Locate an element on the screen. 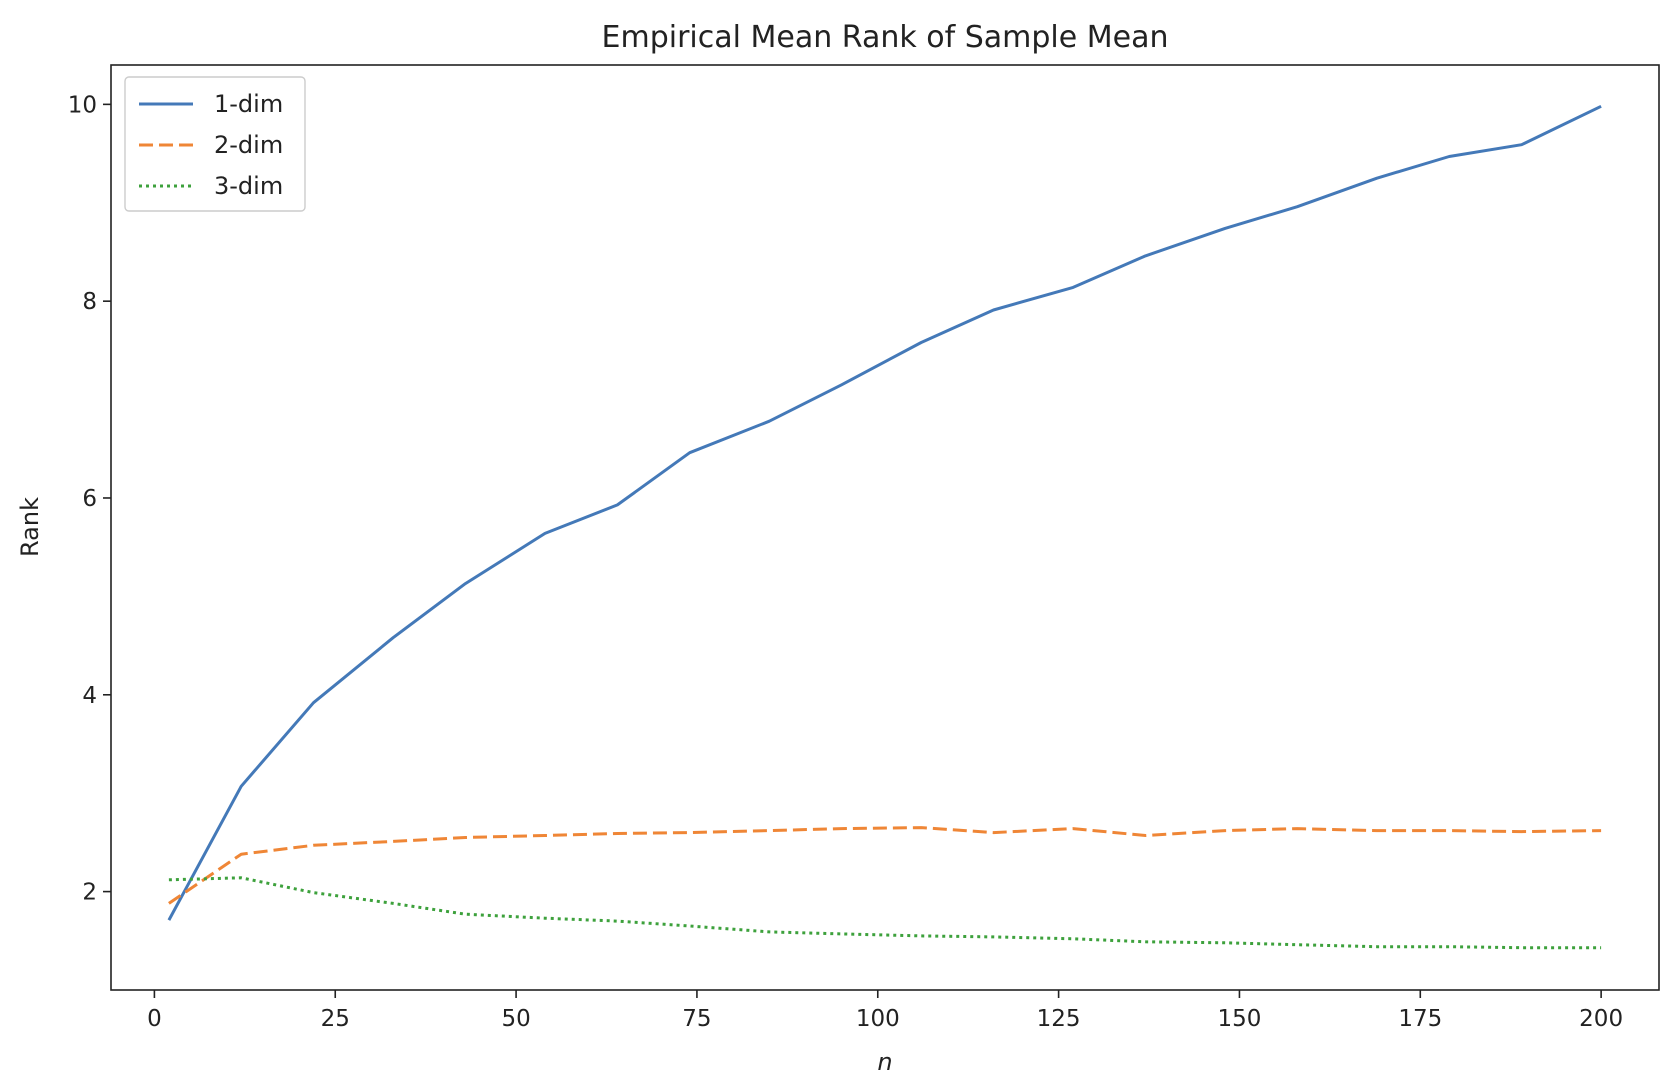  y-tick-label: 6 is located at coordinates (89, 499).